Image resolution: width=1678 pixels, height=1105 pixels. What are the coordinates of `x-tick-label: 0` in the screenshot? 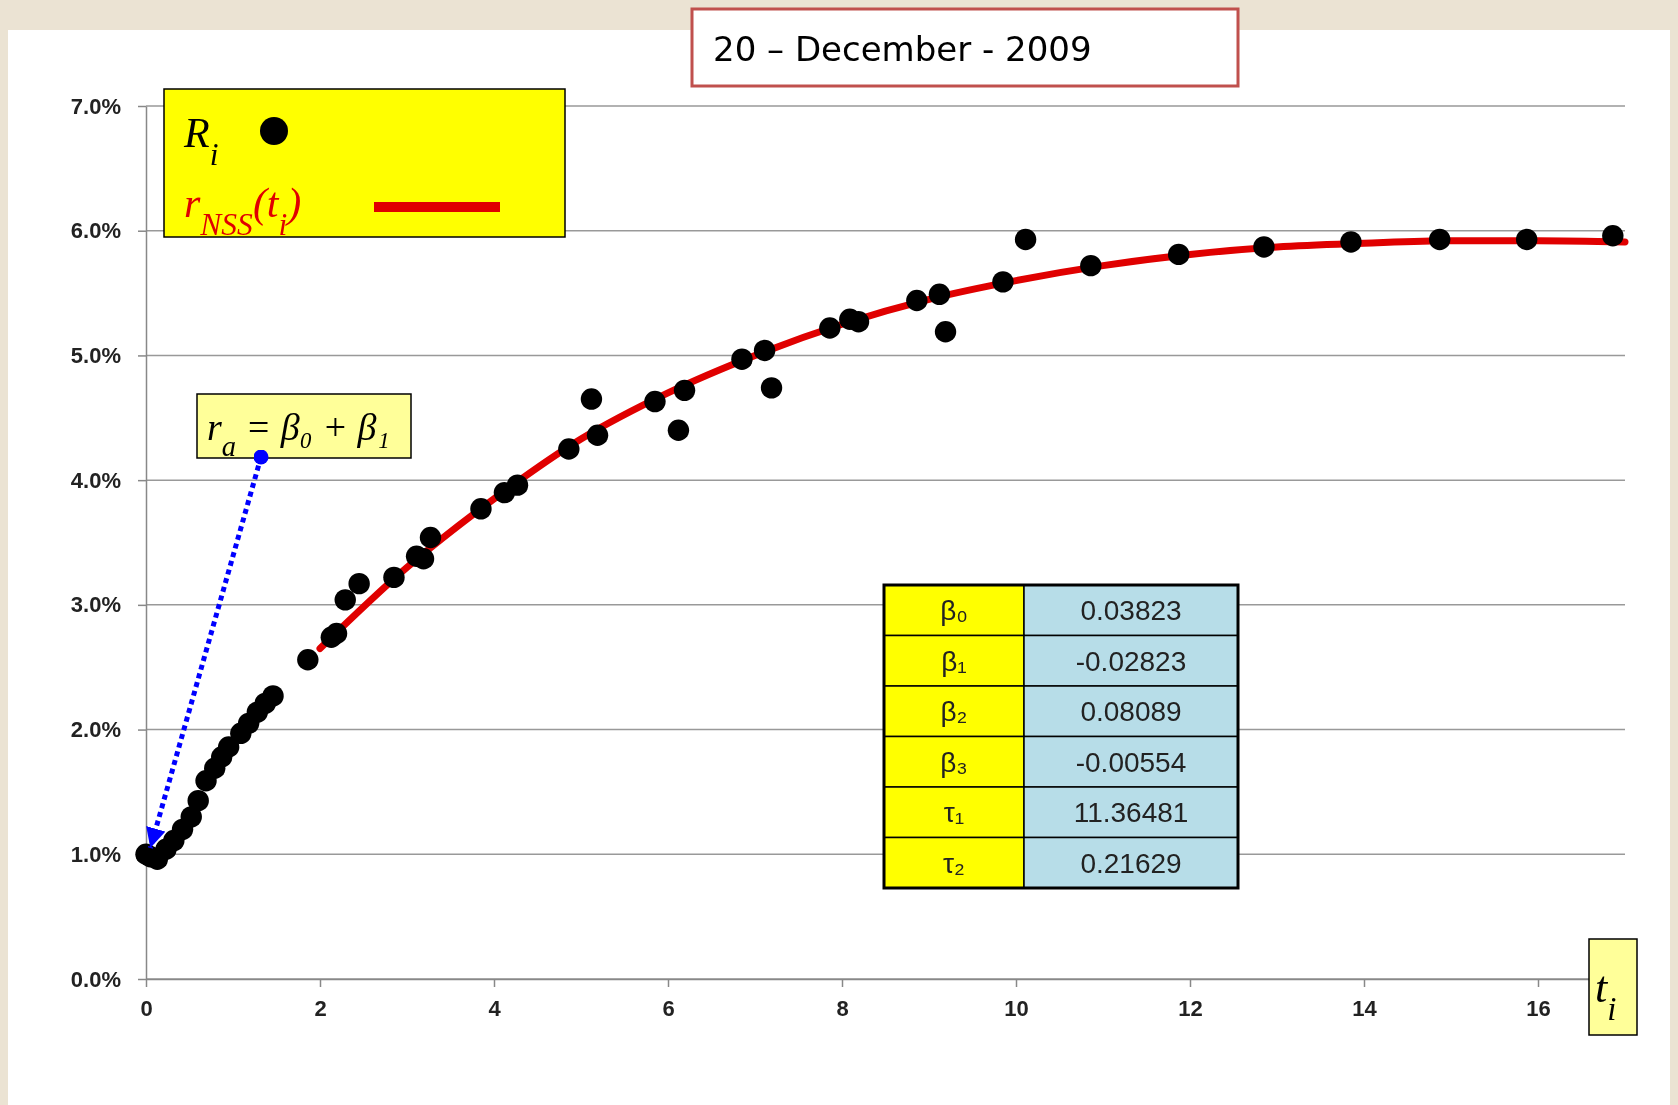 It's located at (146, 1008).